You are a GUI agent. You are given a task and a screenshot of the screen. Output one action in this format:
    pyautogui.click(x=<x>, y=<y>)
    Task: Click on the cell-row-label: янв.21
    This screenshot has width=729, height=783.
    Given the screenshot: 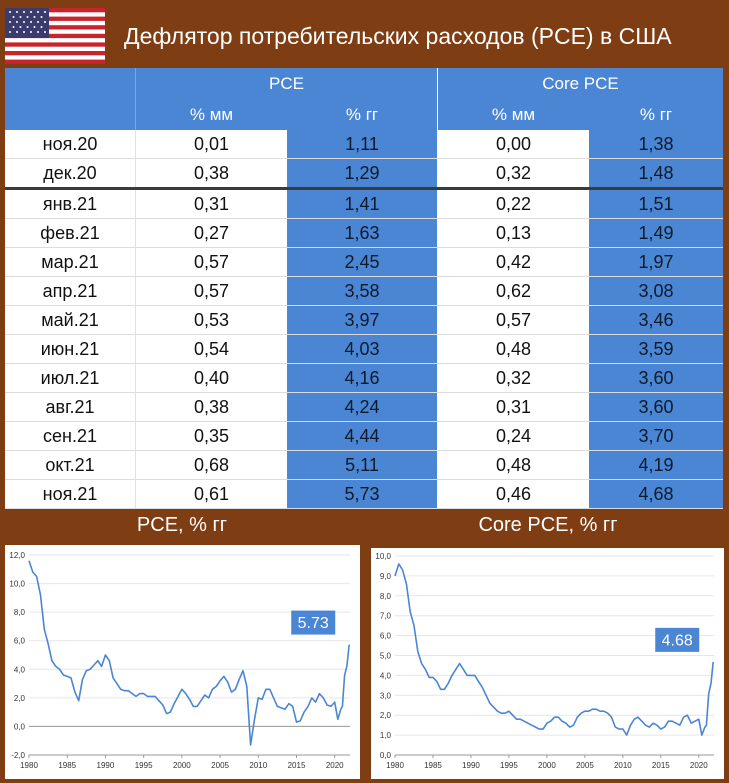 What is the action you would take?
    pyautogui.click(x=70, y=204)
    